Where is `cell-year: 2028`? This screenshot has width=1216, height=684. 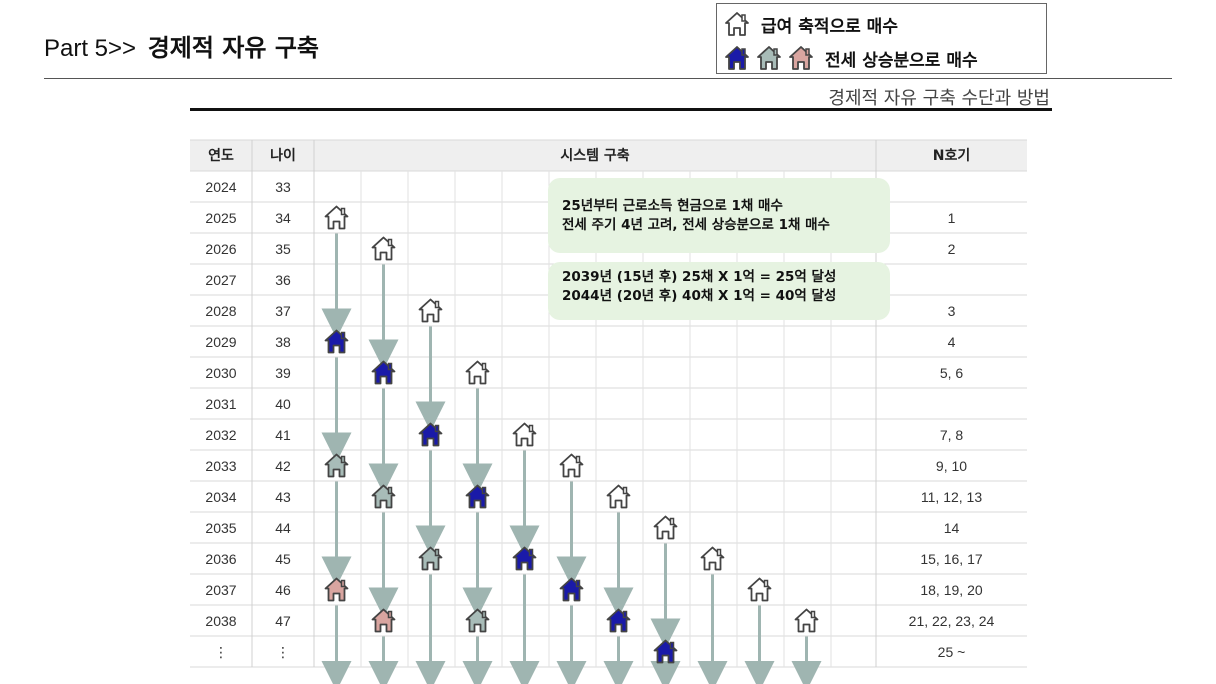
cell-year: 2028 is located at coordinates (220, 311).